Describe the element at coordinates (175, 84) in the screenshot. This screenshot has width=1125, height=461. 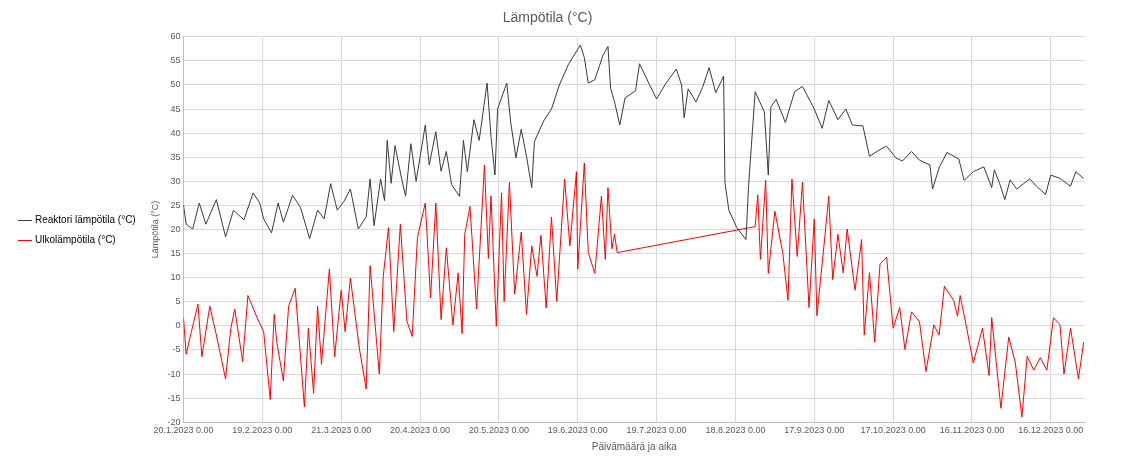
I see `y-tick-label: 50` at that location.